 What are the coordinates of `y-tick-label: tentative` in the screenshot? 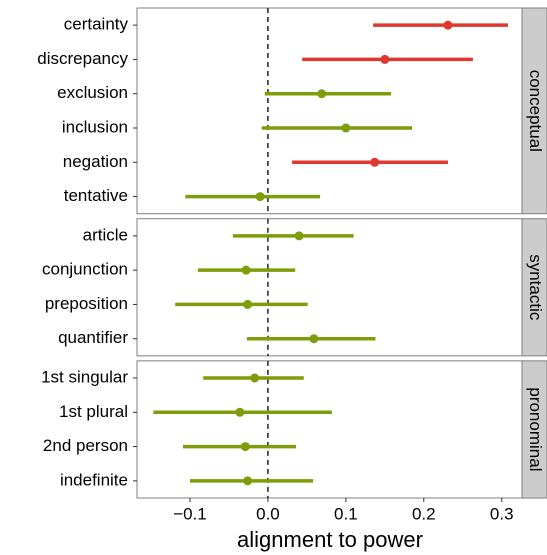 It's located at (96, 195).